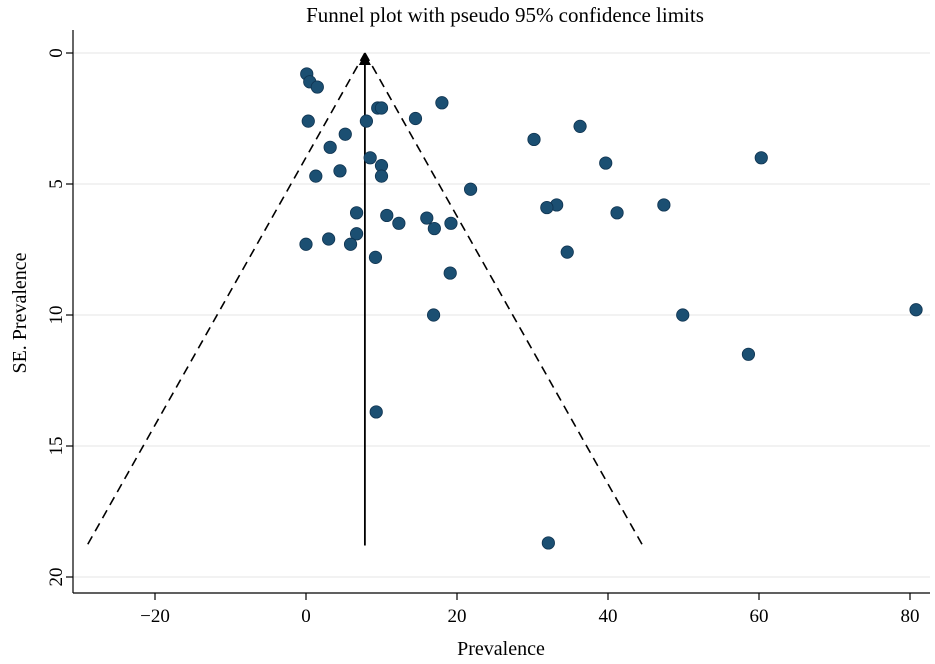 This screenshot has width=935, height=664. Describe the element at coordinates (20, 312) in the screenshot. I see `y-axis-label: SE. Prevalence` at that location.